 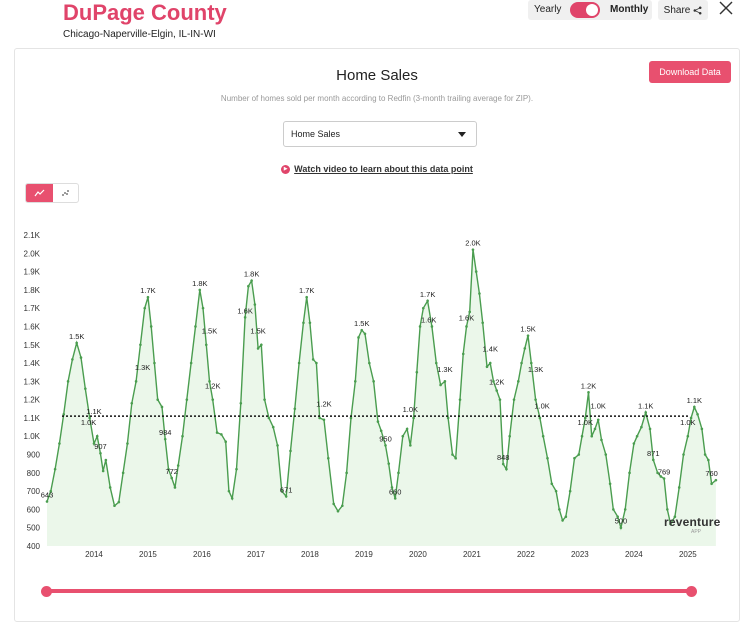 What do you see at coordinates (65, 193) in the screenshot?
I see `scatter-view-button` at bounding box center [65, 193].